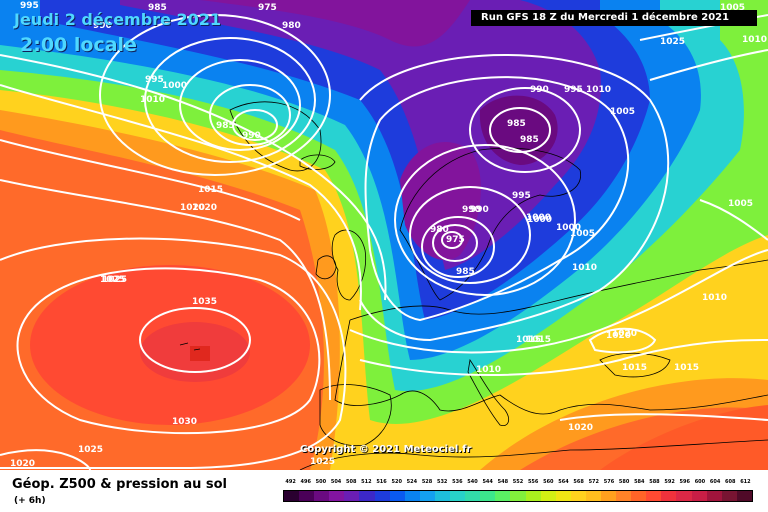 This screenshot has width=768, height=512. What do you see at coordinates (78, 45) in the screenshot?
I see `forecast-time: 2:00 locale` at bounding box center [78, 45].